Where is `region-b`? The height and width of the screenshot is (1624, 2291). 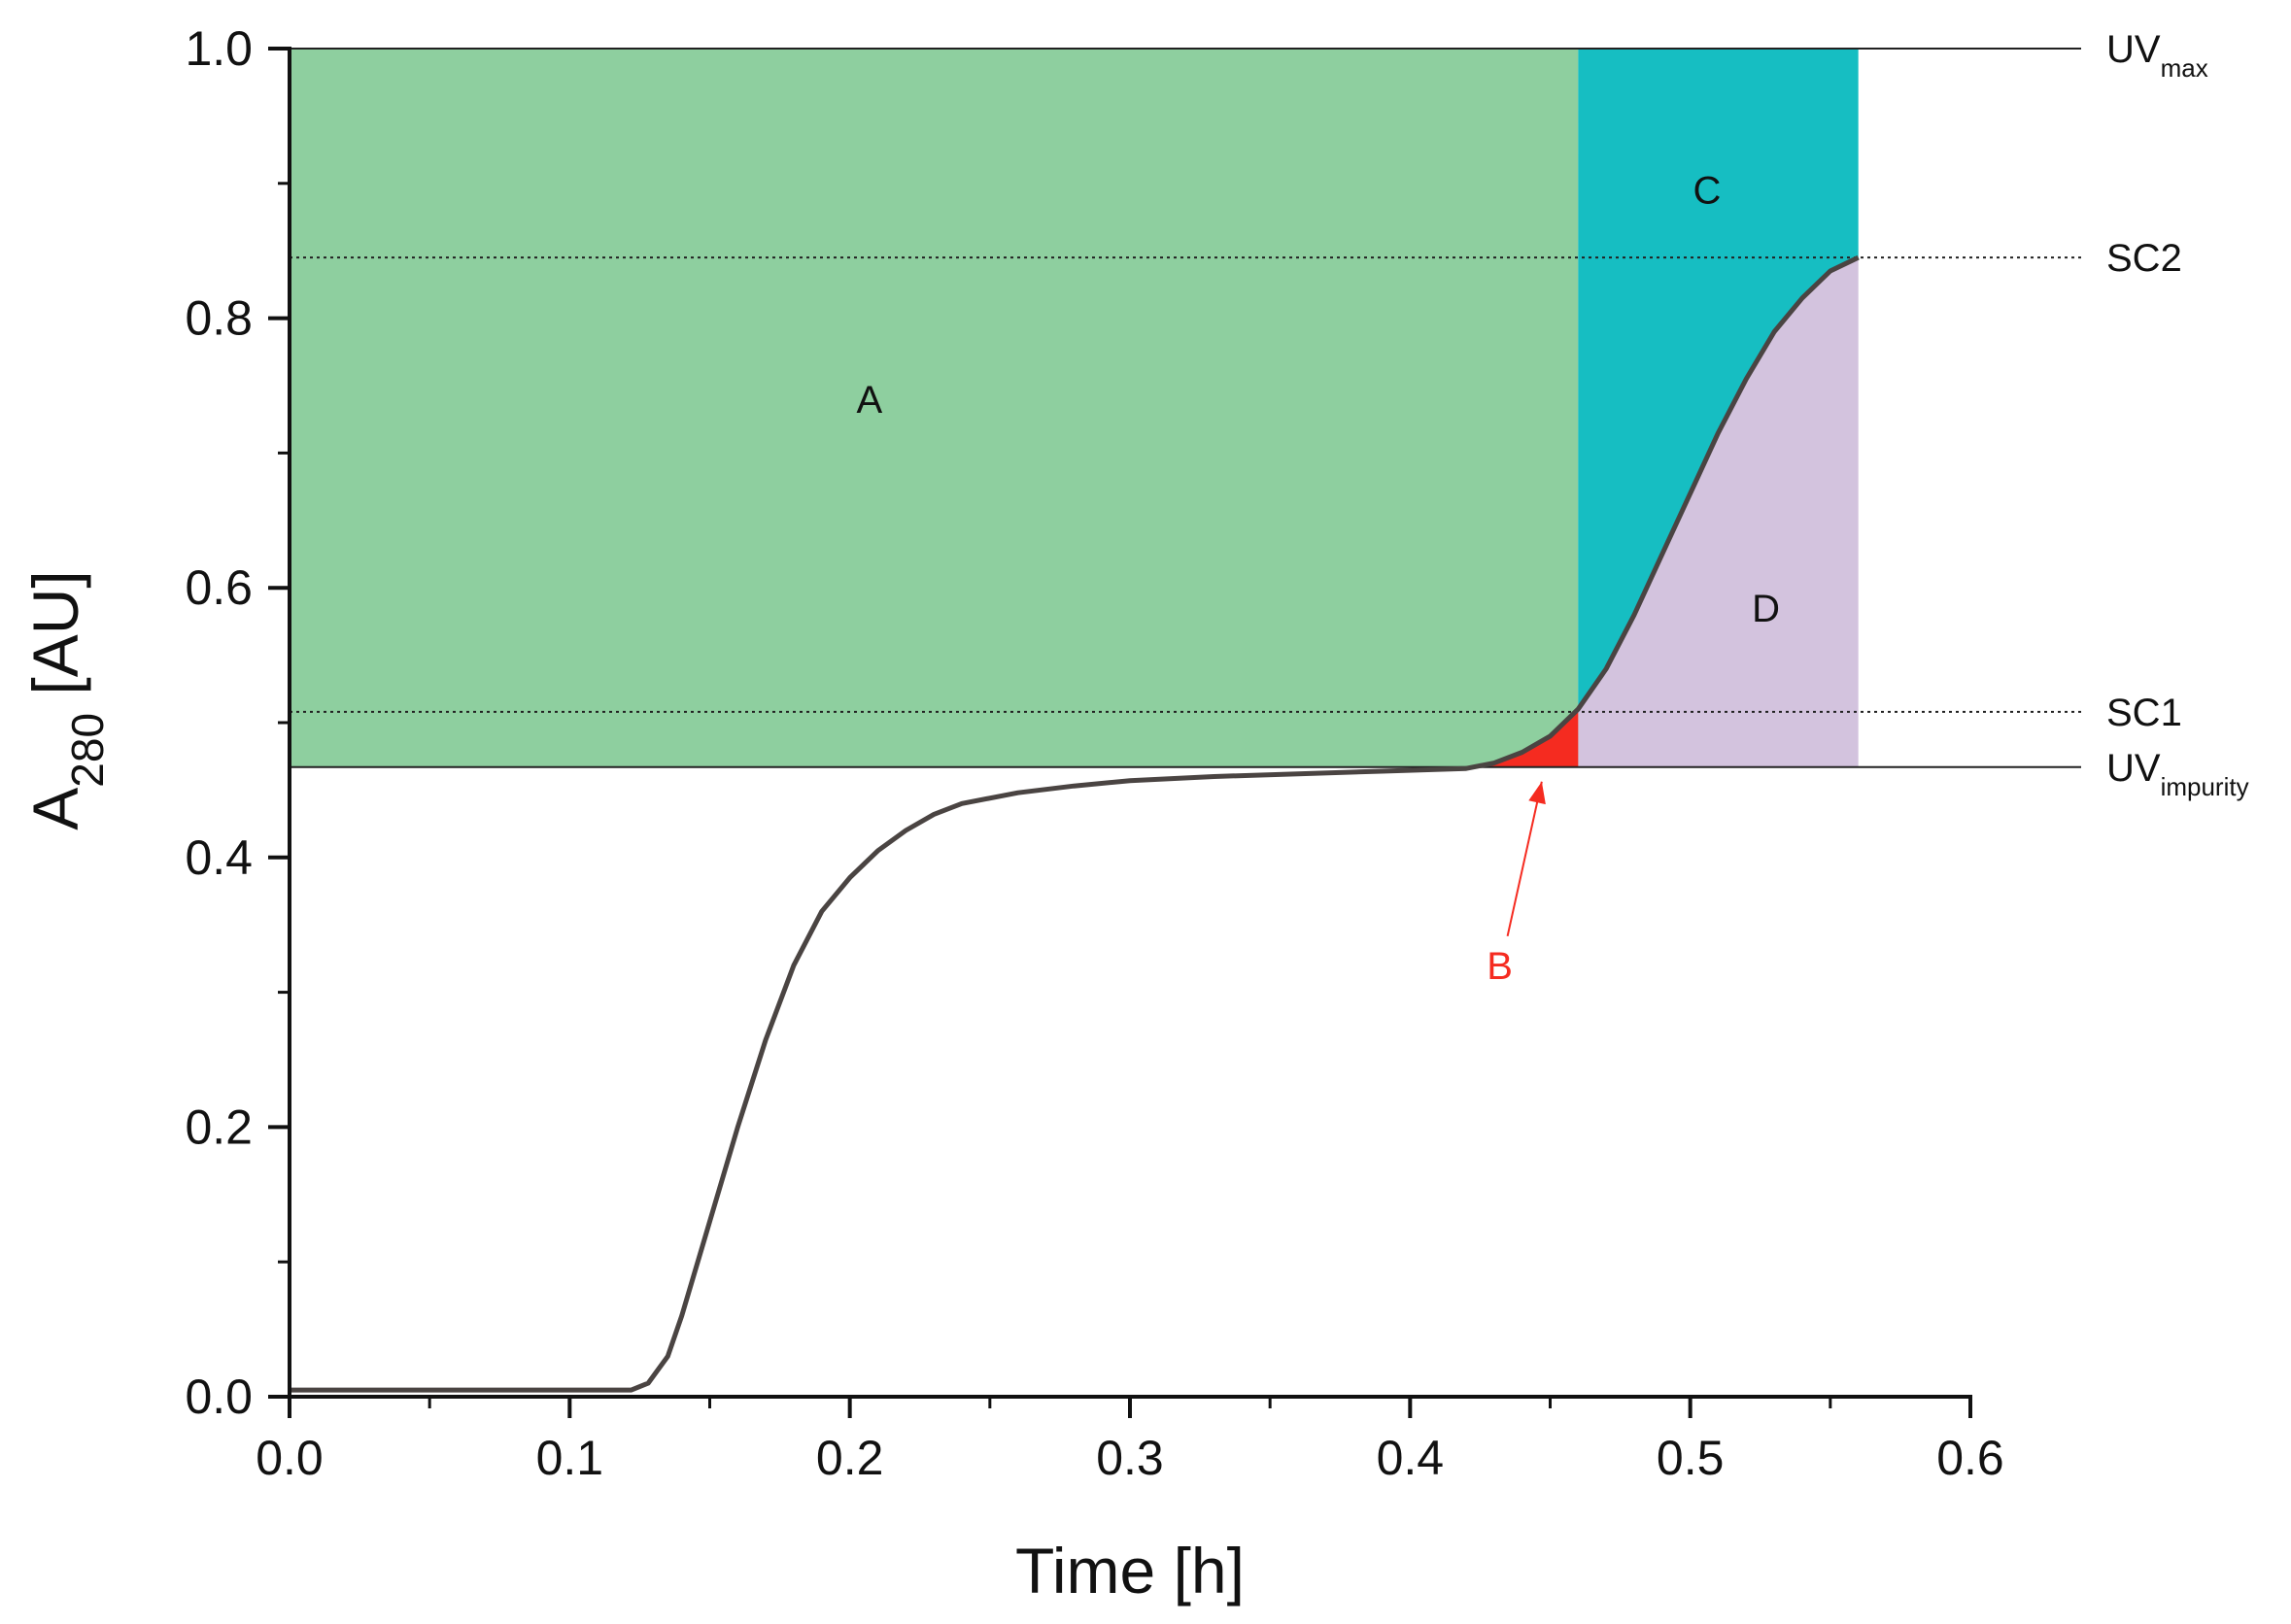 region-b is located at coordinates (1522, 739).